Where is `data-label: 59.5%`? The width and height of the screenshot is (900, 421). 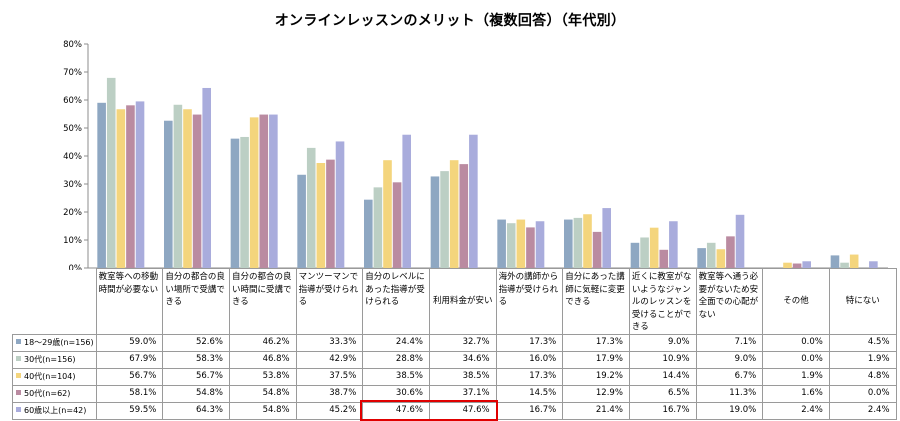 data-label: 59.5% is located at coordinates (129, 410).